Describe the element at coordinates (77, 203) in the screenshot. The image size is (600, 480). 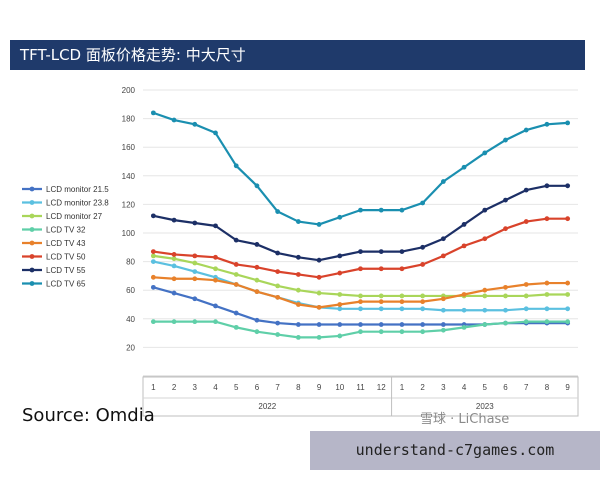
I see `legend-label: LCD monitor 23.8` at that location.